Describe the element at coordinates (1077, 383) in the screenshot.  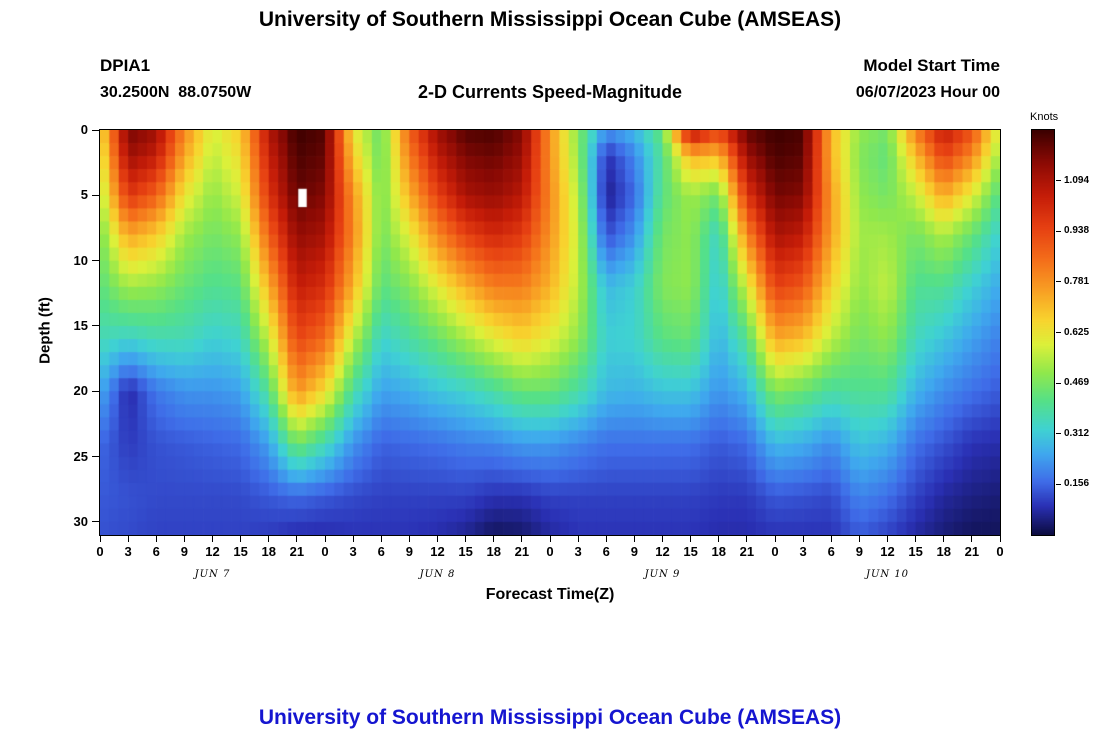
I see `colorbar-tick-label: 0.469` at that location.